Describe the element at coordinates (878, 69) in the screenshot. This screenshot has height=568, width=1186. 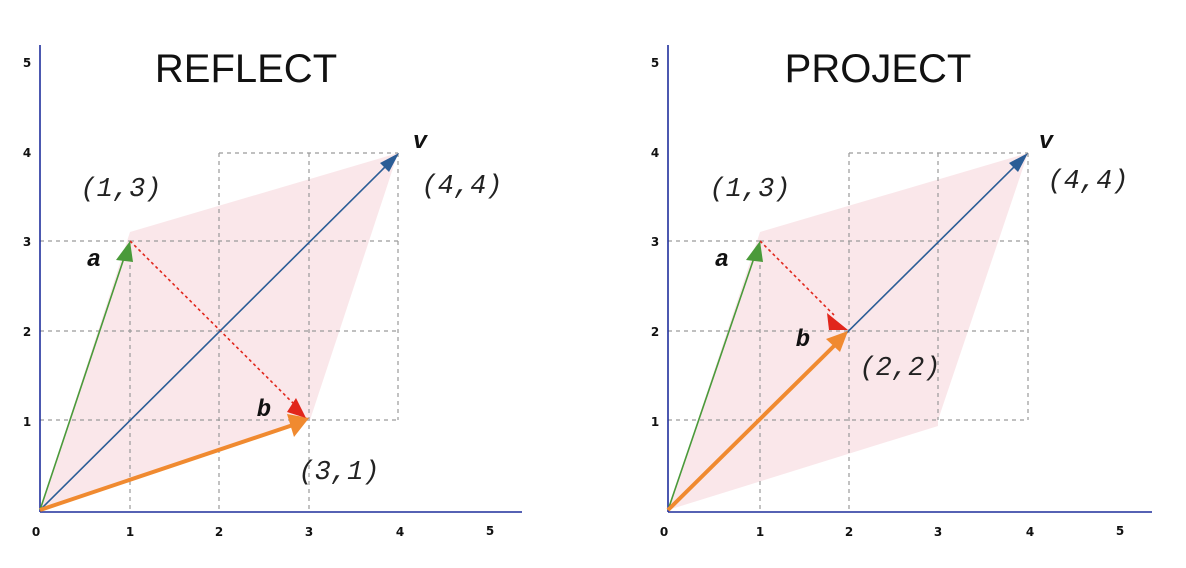
I see `panel-title: PROJECT` at that location.